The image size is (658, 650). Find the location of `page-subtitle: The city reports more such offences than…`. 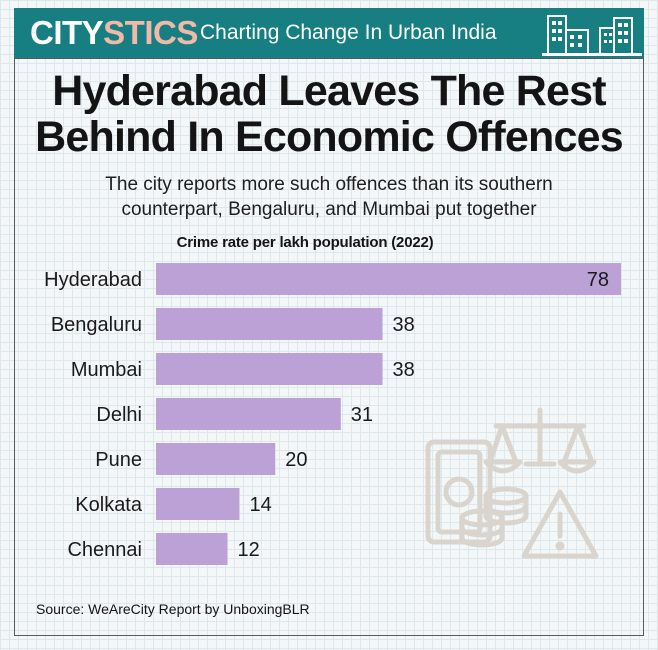

page-subtitle: The city reports more such offences than… is located at coordinates (329, 197).